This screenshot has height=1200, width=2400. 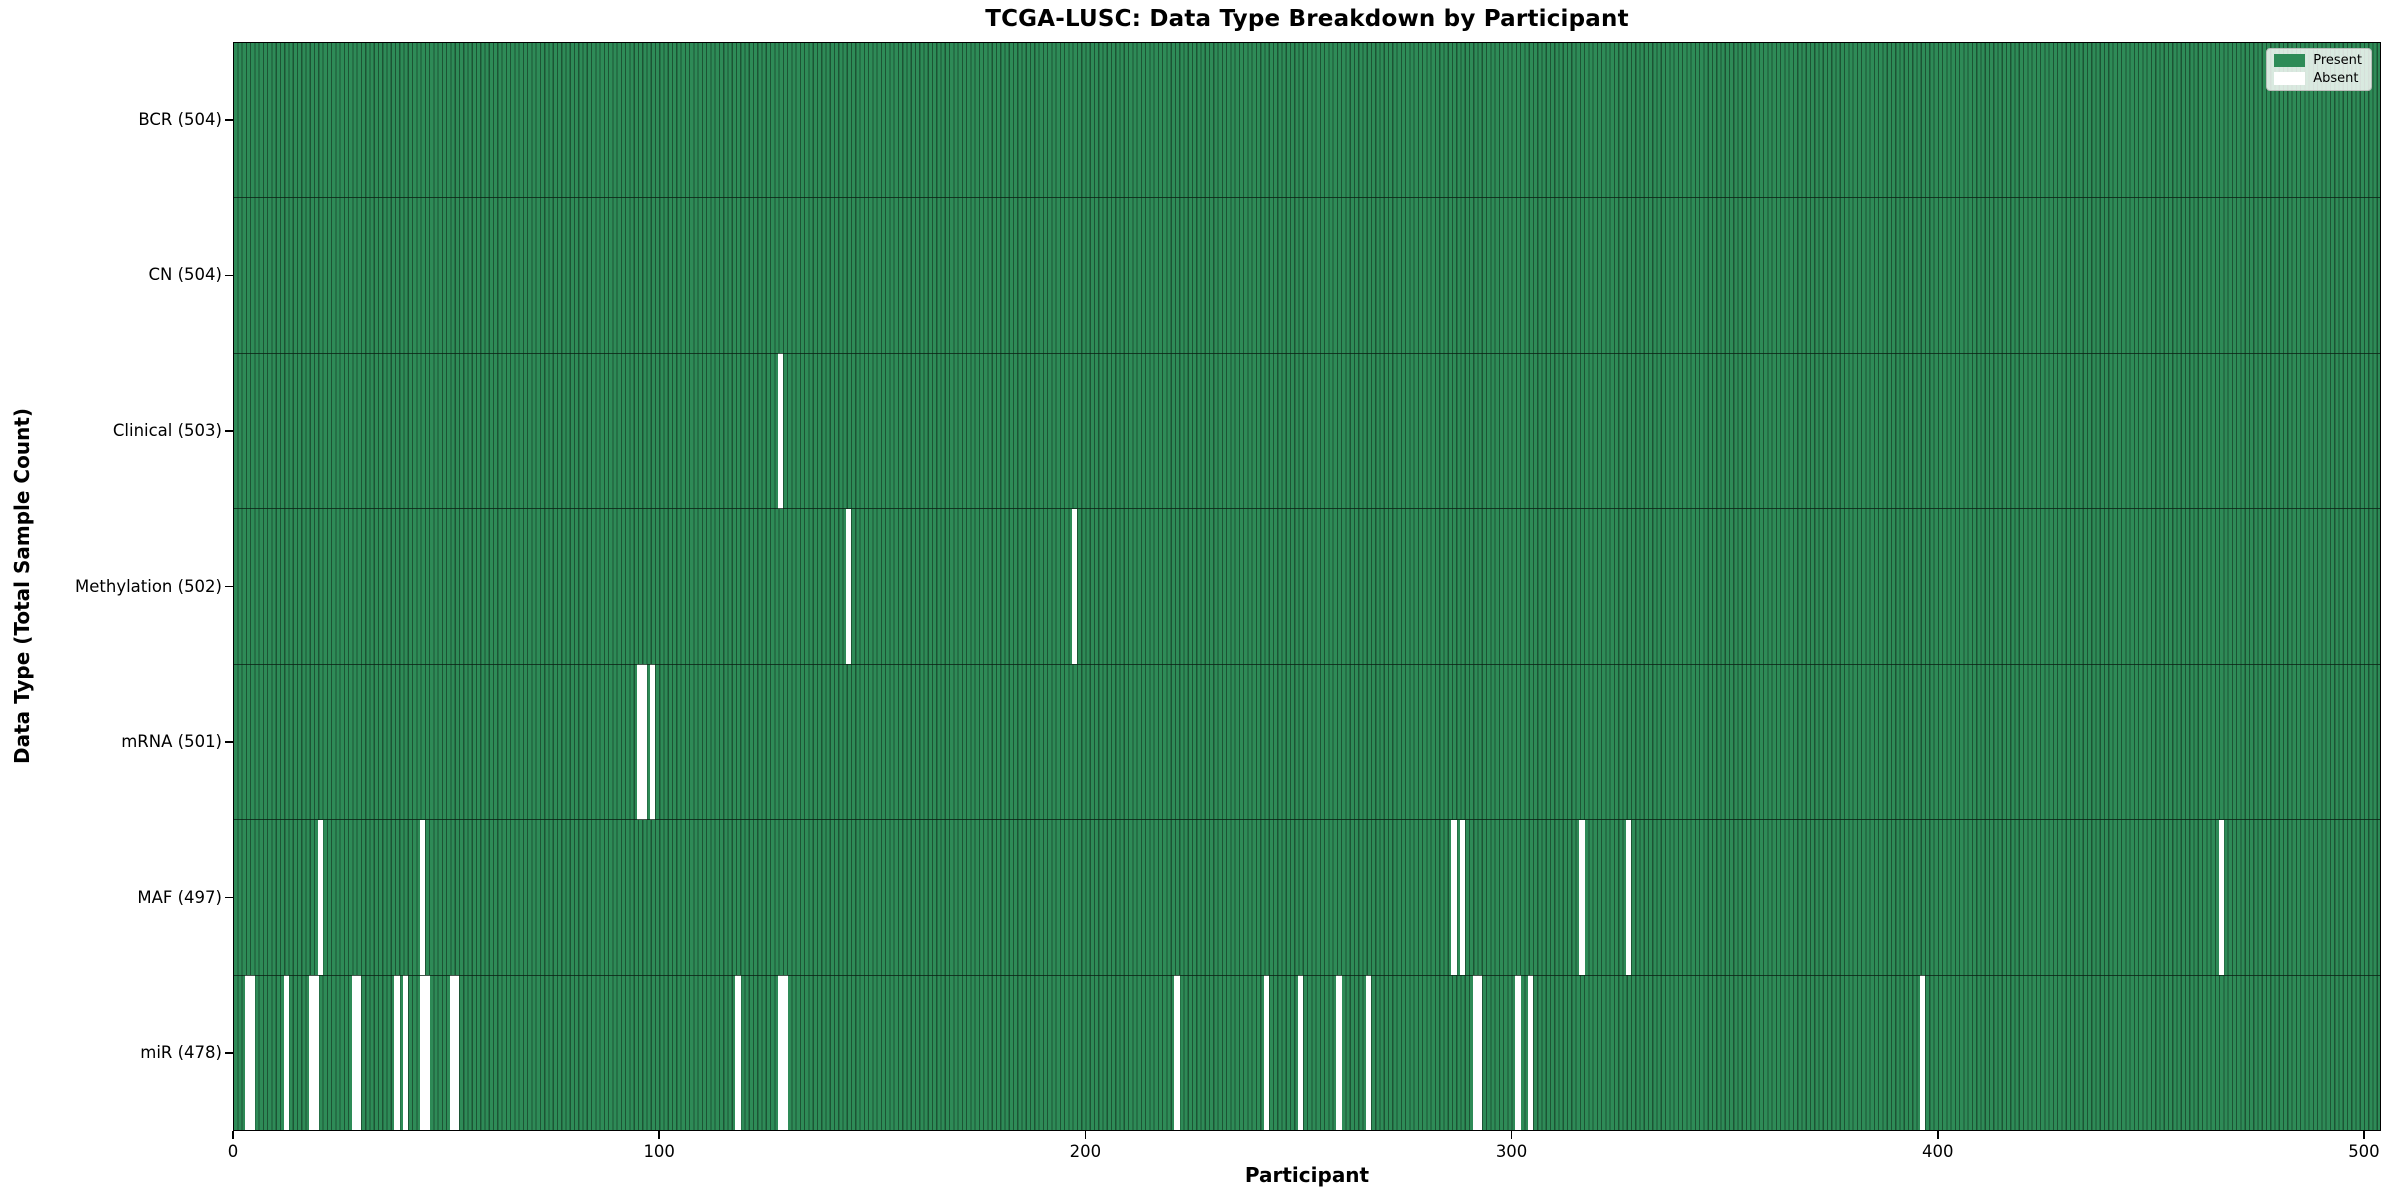 I want to click on y-tick-label: Methylation (502), so click(x=148, y=586).